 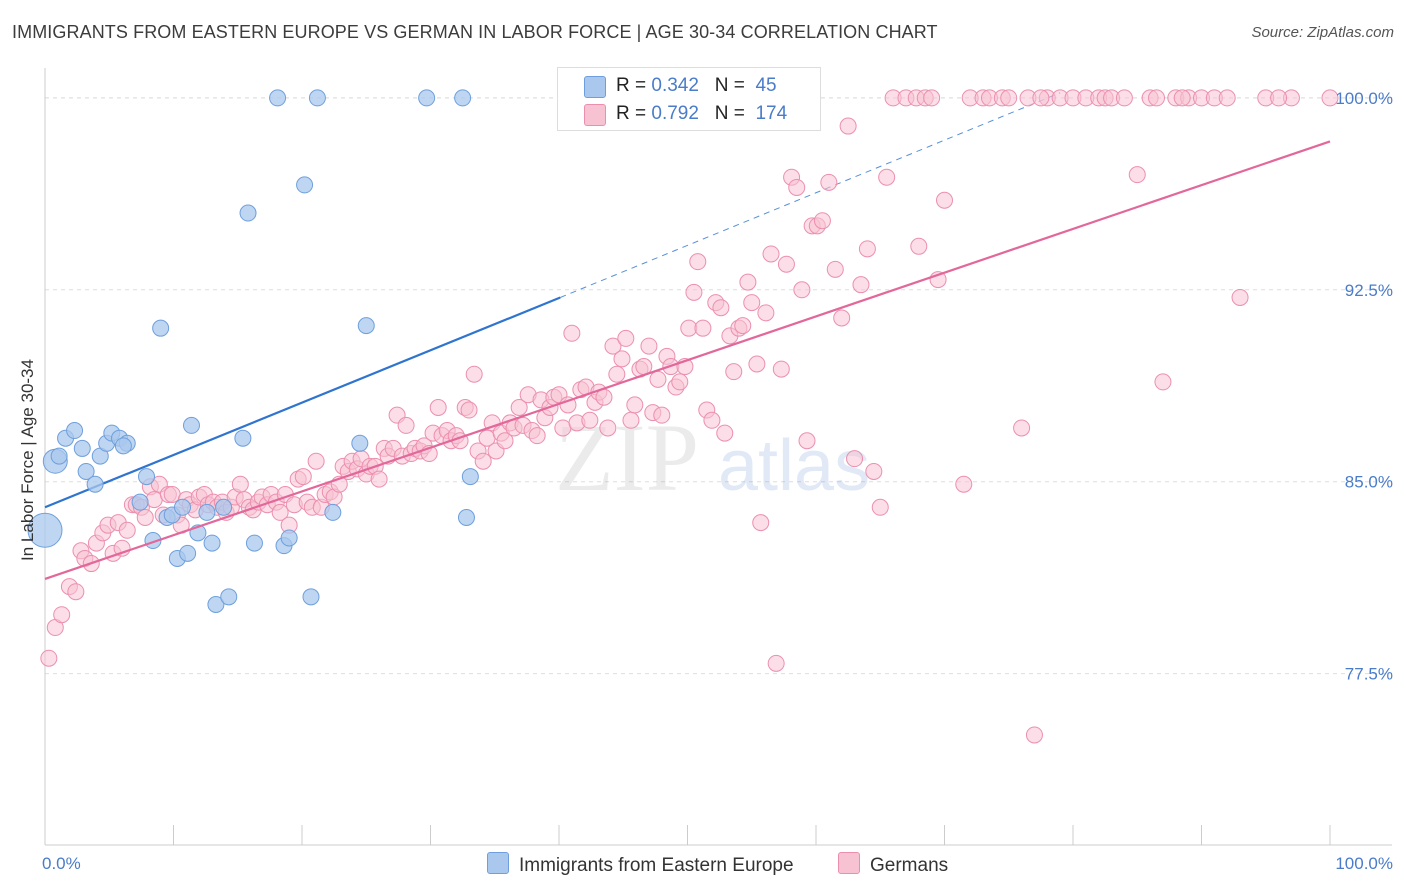 I want to click on bottom-legend-eastern-europe: Immigrants from Eastern Europe, so click(x=640, y=864).